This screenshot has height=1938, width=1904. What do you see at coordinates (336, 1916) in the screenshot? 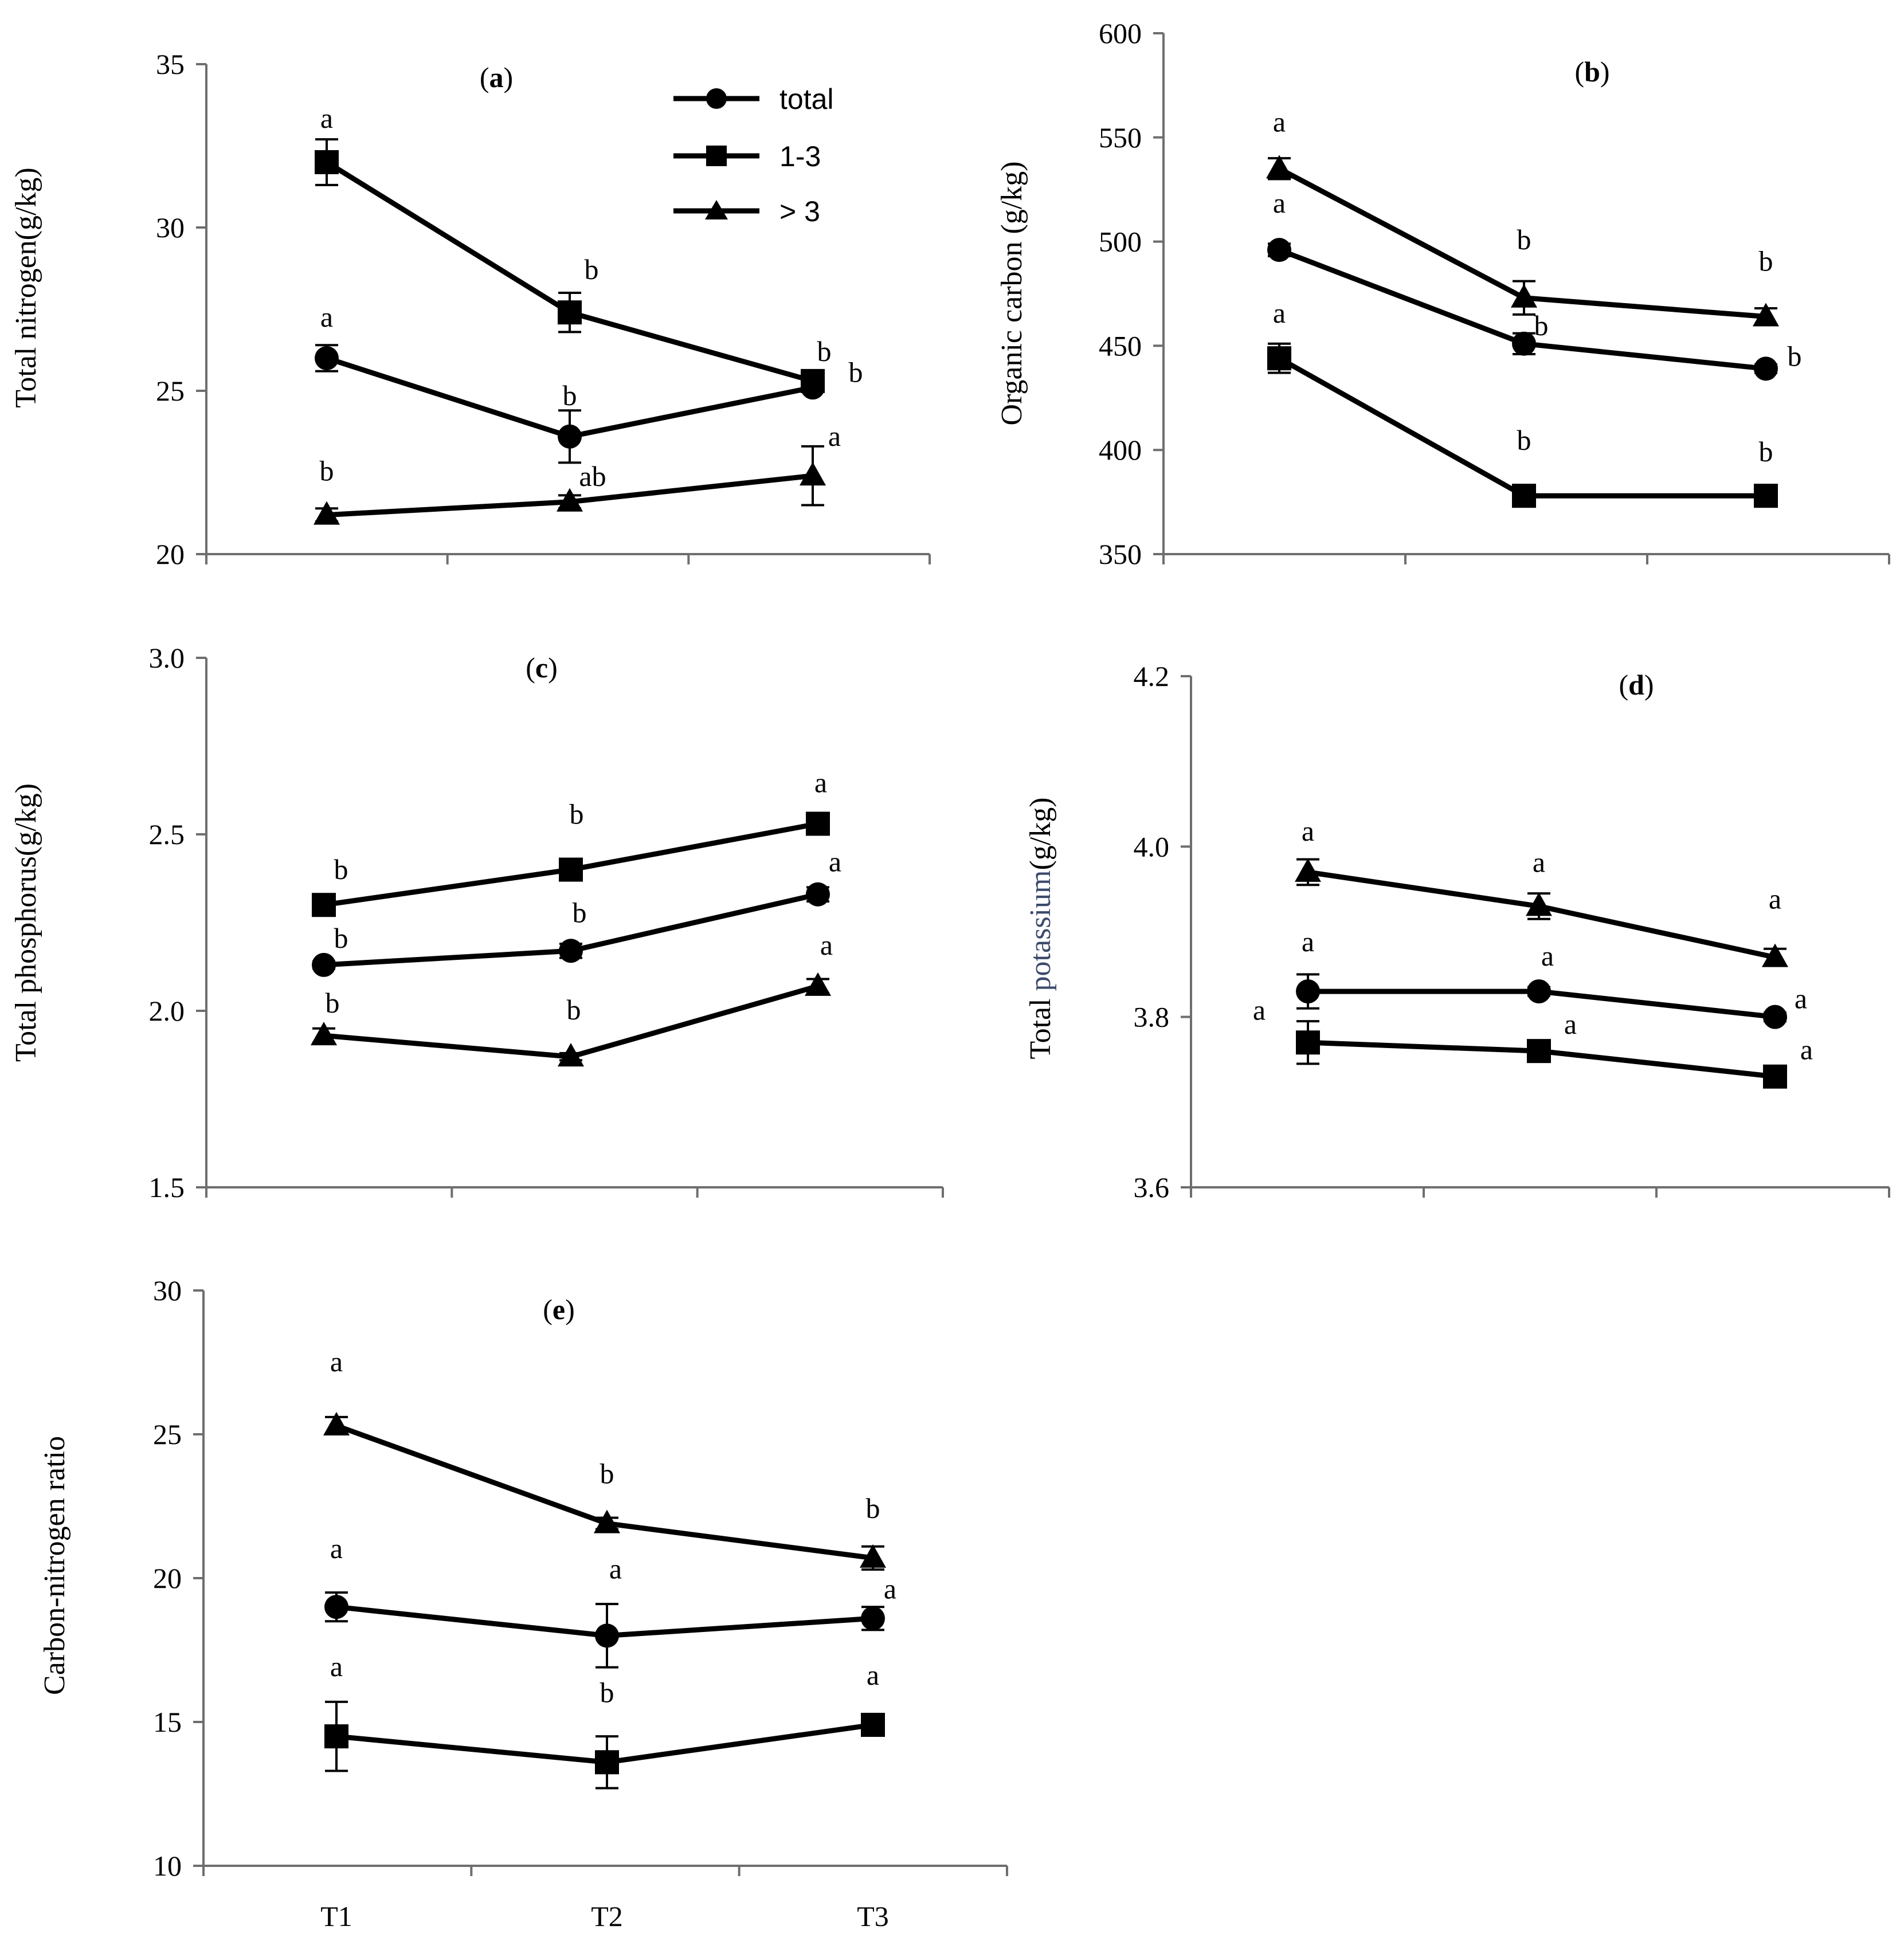
I see `x-tick-label: T1` at bounding box center [336, 1916].